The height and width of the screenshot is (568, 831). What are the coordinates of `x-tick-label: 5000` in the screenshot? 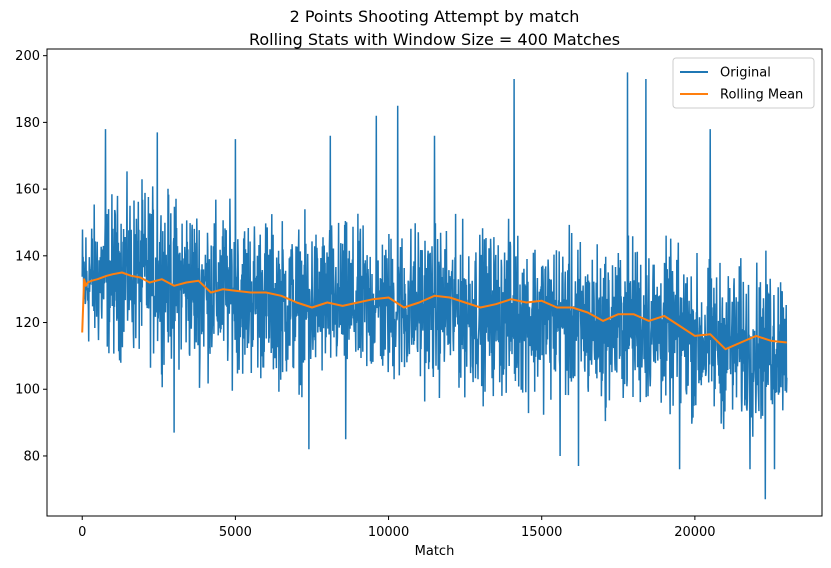 It's located at (235, 532).